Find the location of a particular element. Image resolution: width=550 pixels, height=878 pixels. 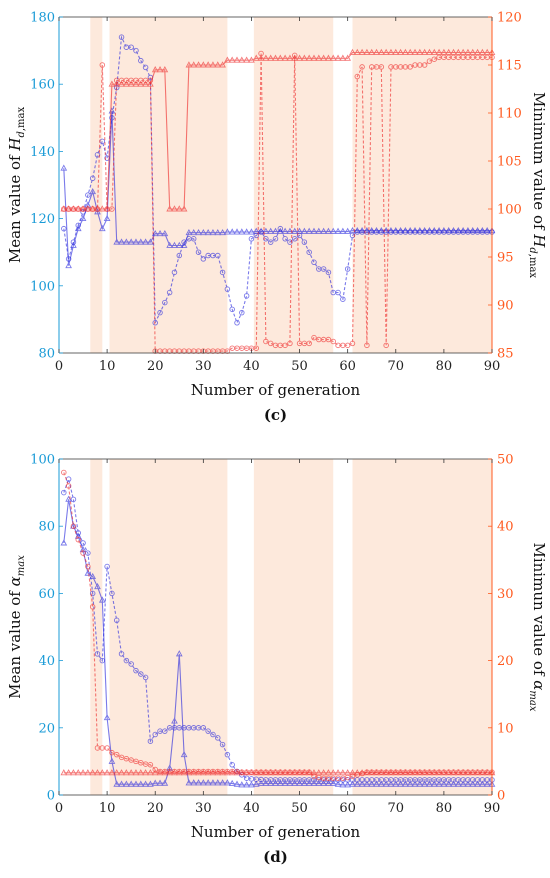

y-right-tick-label: 40 is located at coordinates (505, 527).